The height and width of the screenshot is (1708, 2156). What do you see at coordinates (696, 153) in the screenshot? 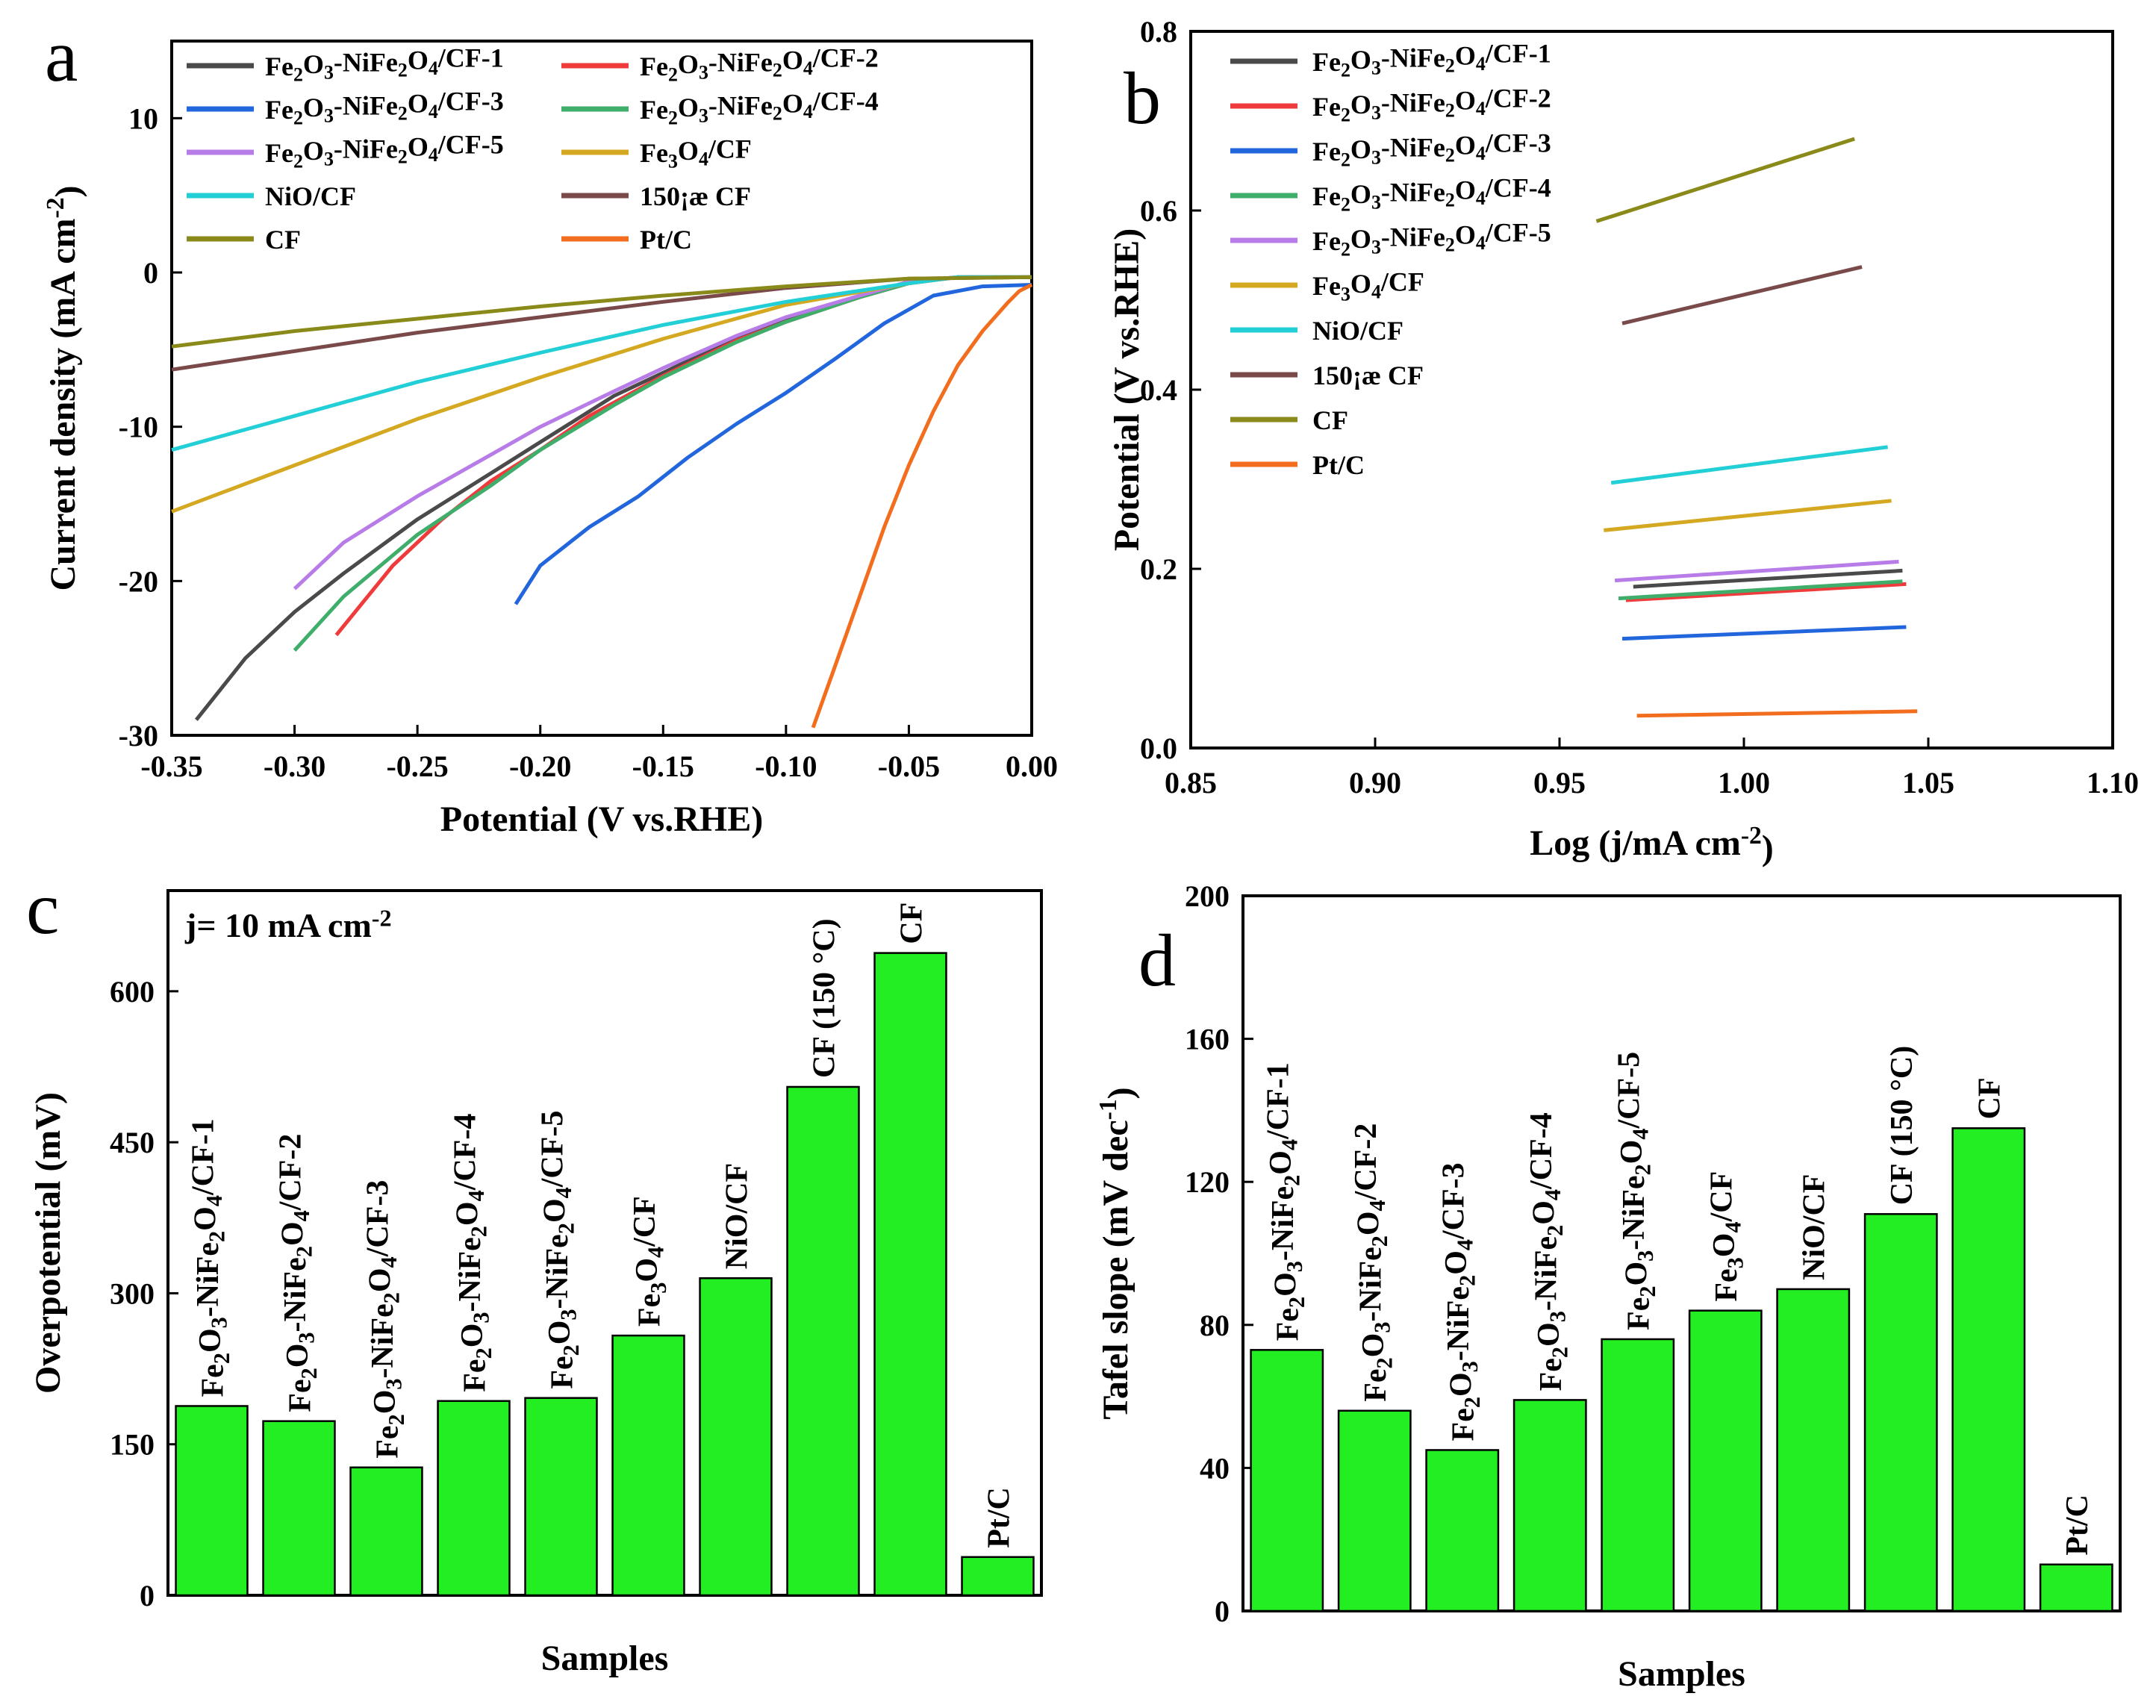
I see `legend-label: Fe3O4/CF` at bounding box center [696, 153].